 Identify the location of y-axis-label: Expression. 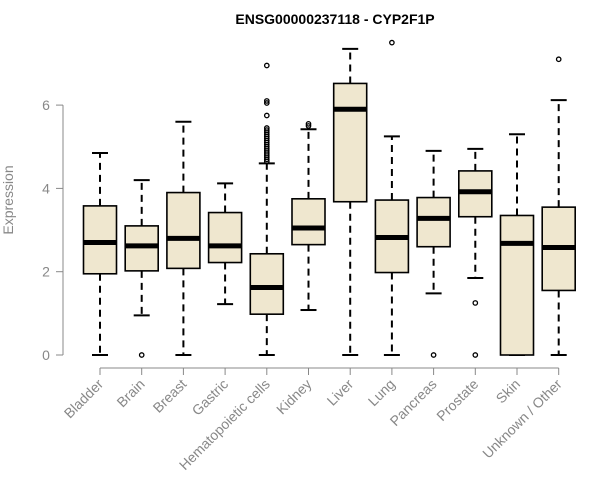
(8, 199).